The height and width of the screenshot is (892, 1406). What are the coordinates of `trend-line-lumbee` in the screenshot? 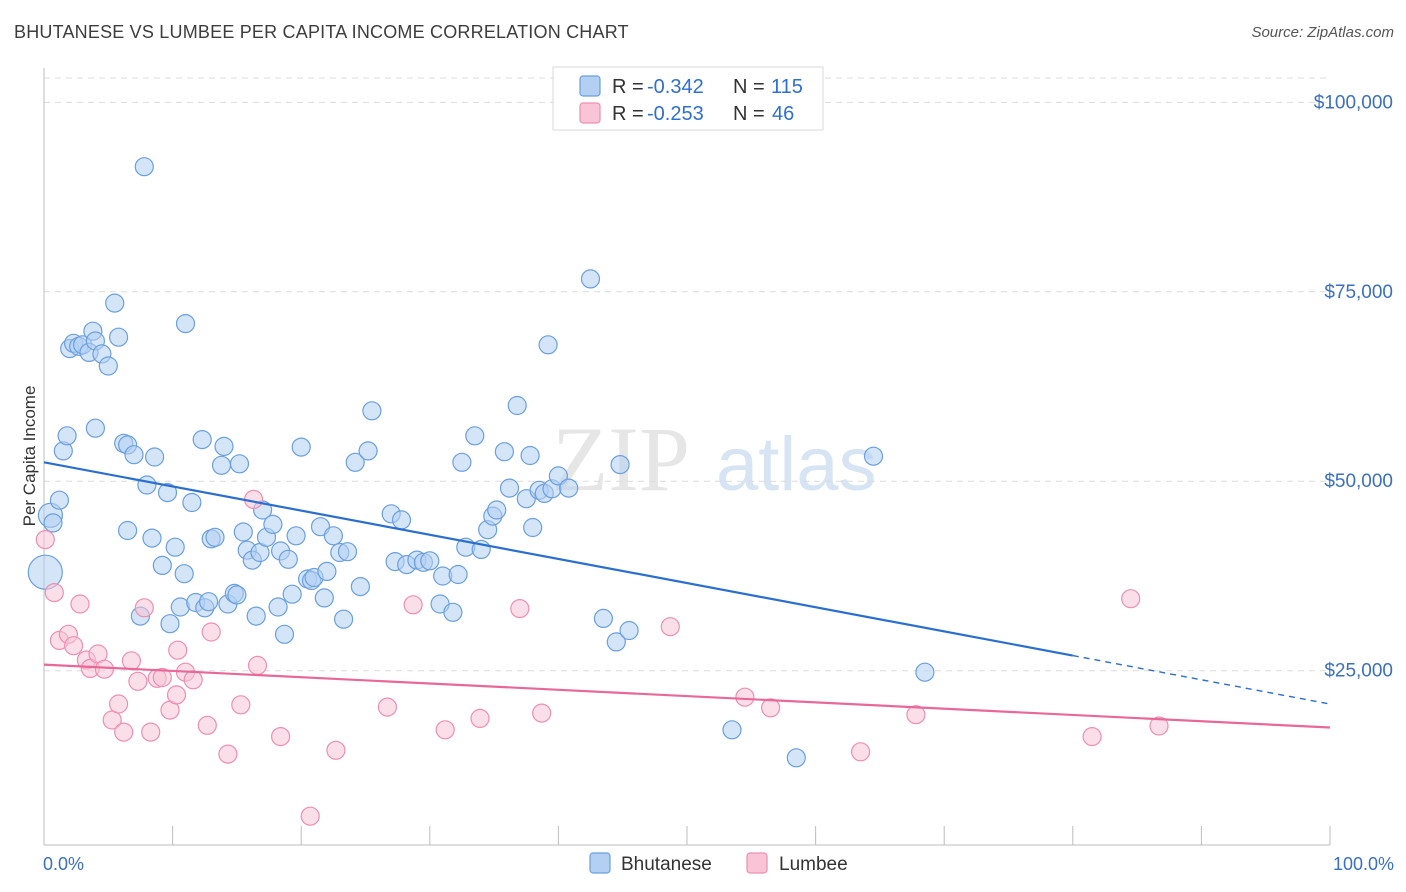 It's located at (687, 696).